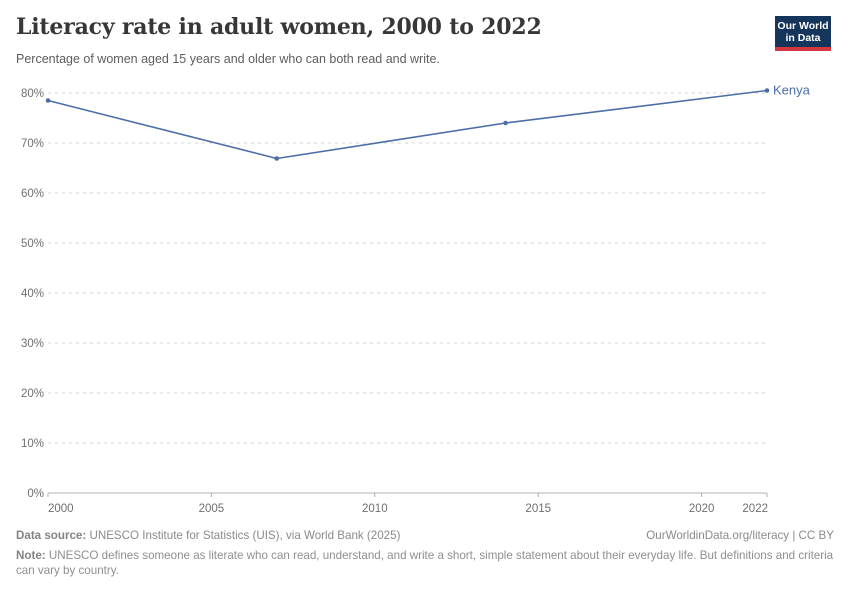 This screenshot has width=850, height=600. Describe the element at coordinates (505, 123) in the screenshot. I see `data-point-kenya-2014` at that location.